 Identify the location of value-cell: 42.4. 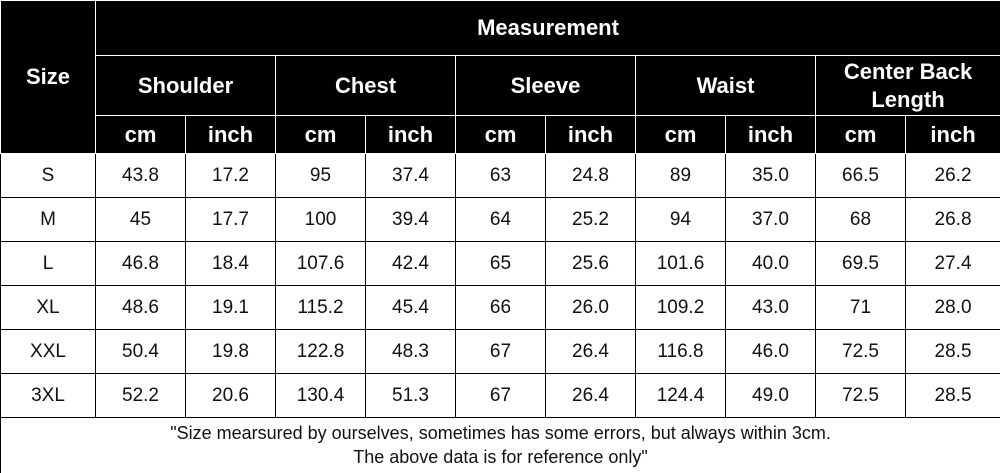
(410, 263).